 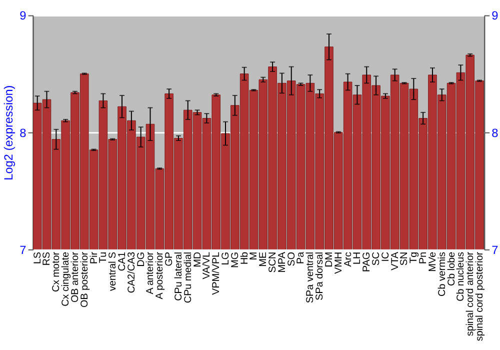 I want to click on x-tick-label: MG, so click(x=235, y=260).